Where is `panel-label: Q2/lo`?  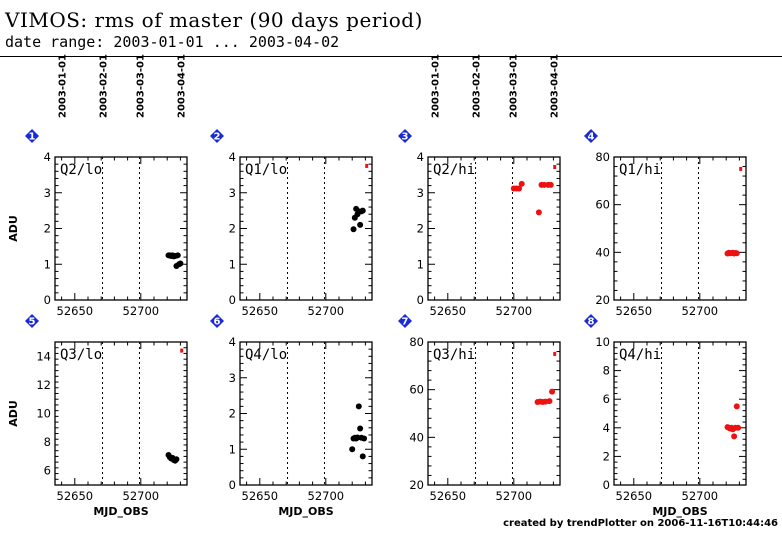 panel-label: Q2/lo is located at coordinates (81, 170).